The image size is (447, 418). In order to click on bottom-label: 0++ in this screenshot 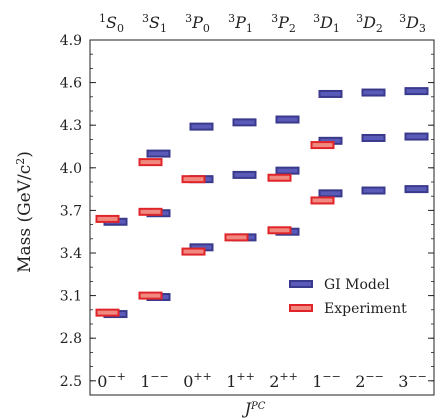, I will do `click(197, 380)`.